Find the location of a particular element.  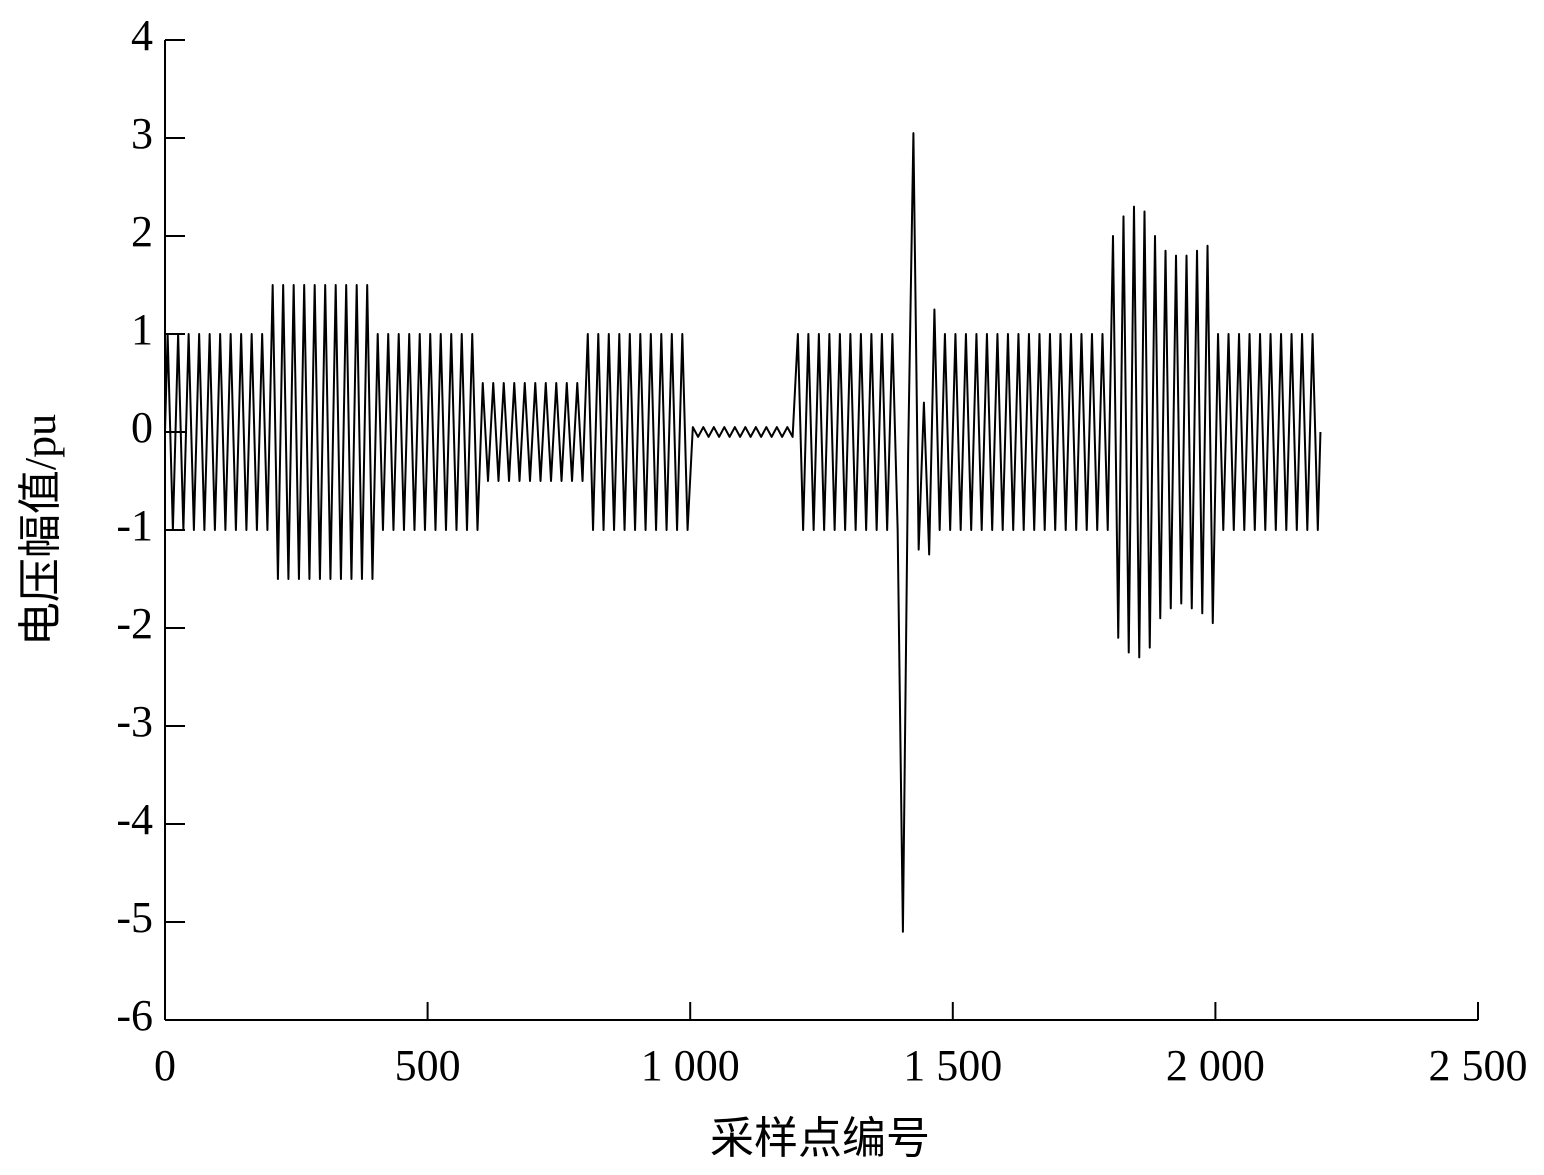

x-tick-label: 2 000 is located at coordinates (1215, 1065).